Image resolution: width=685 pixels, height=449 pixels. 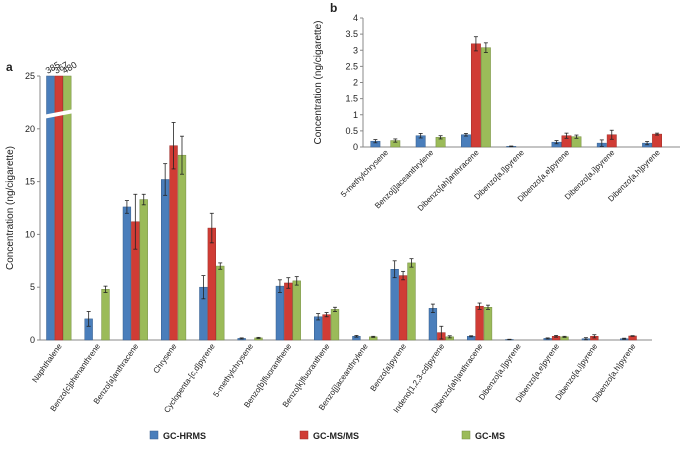 What do you see at coordinates (351, 131) in the screenshot?
I see `y-tick-label: 0.5` at bounding box center [351, 131].